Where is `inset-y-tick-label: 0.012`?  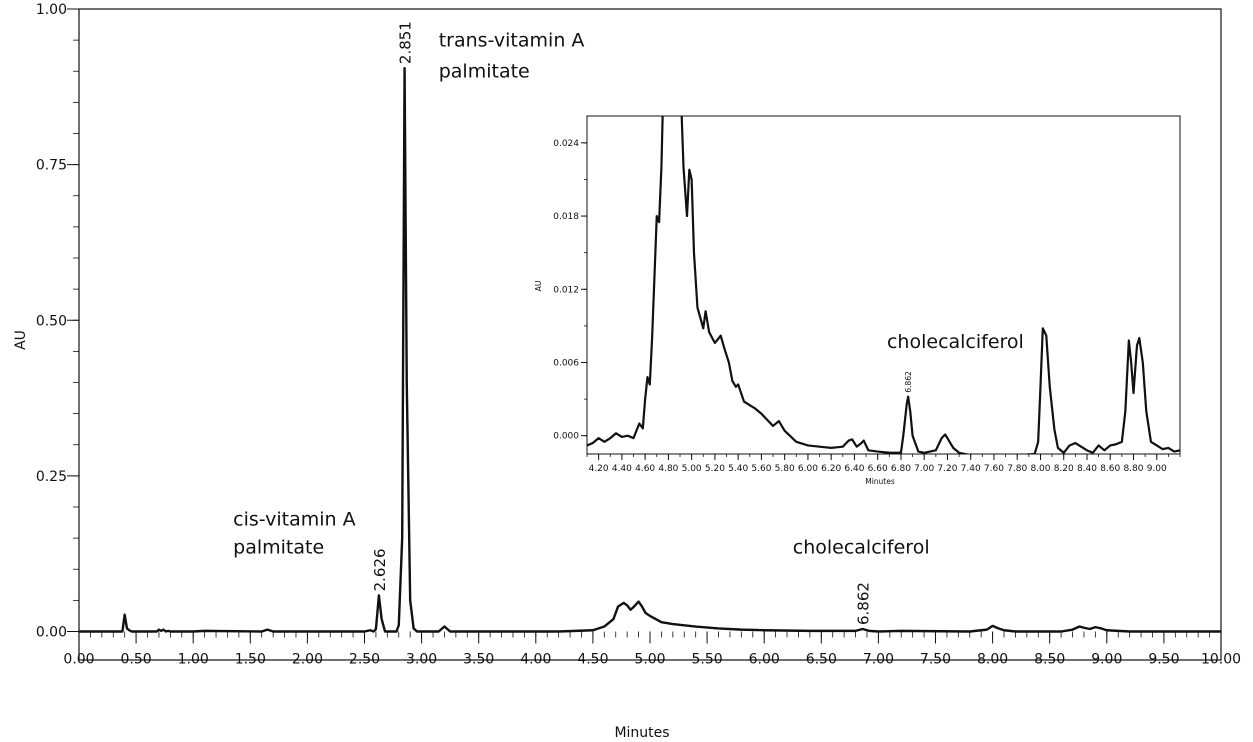 inset-y-tick-label: 0.012 is located at coordinates (566, 290).